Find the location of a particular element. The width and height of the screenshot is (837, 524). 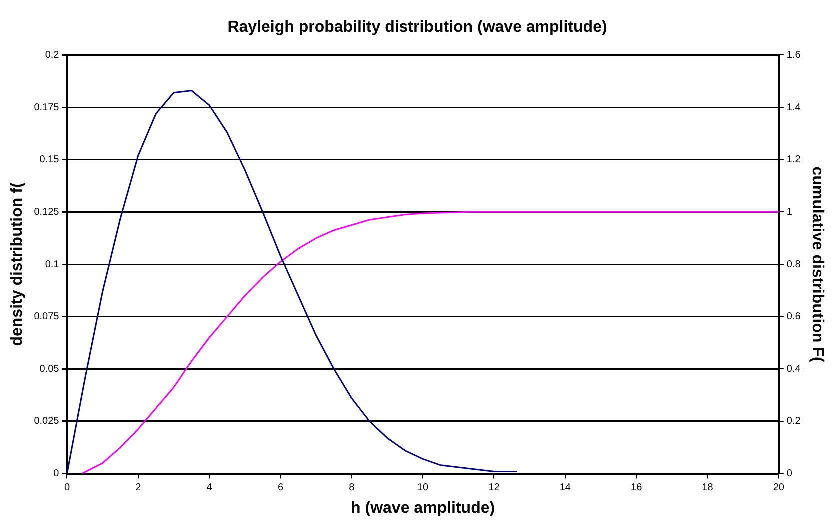

x-tick-label: 4 is located at coordinates (209, 488).